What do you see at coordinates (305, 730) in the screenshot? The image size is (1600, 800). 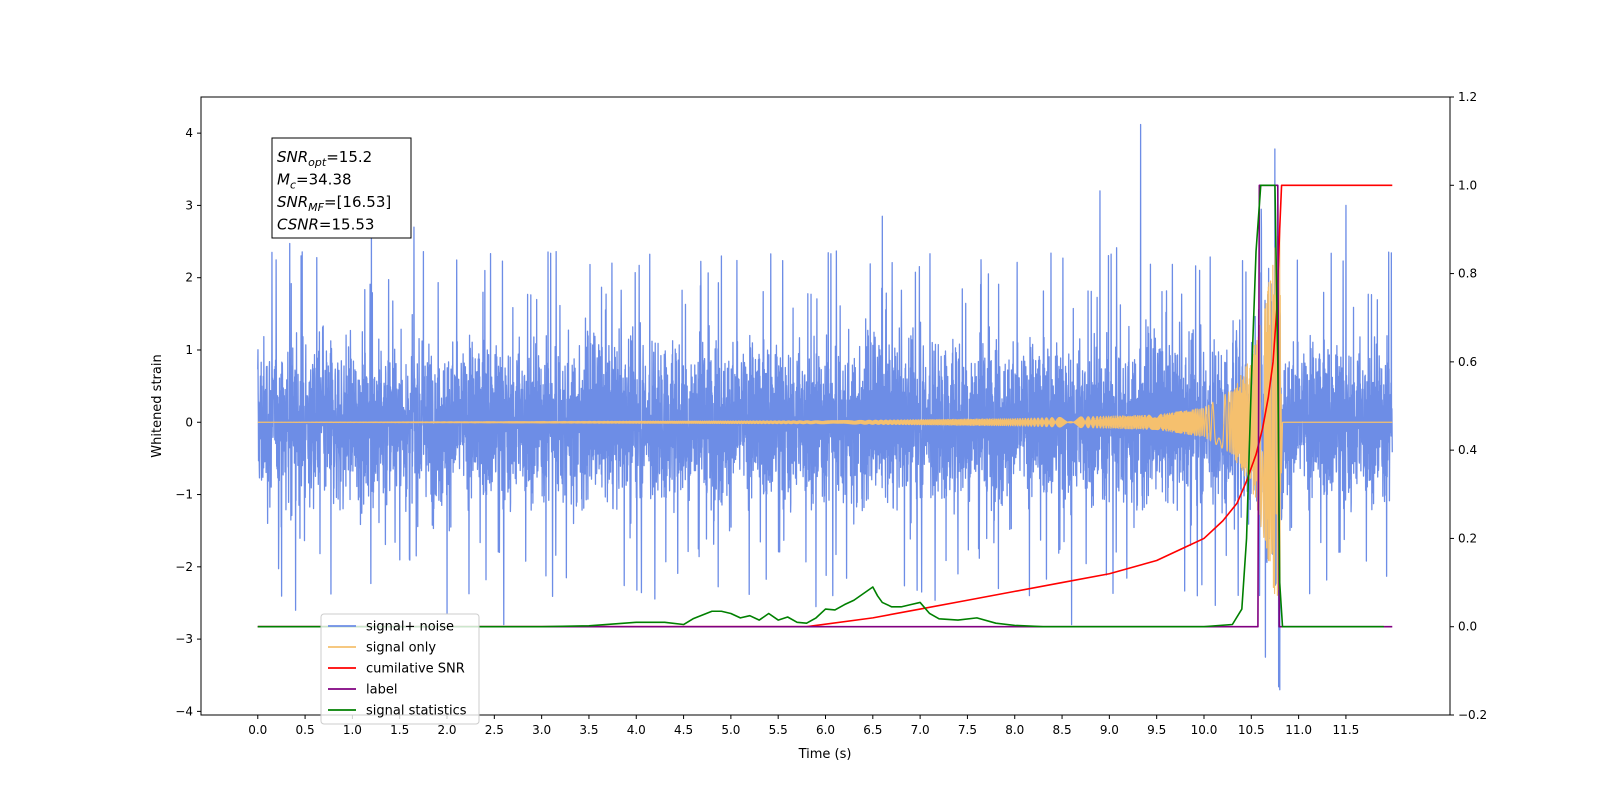 I see `x-tick-label: 0.5` at bounding box center [305, 730].